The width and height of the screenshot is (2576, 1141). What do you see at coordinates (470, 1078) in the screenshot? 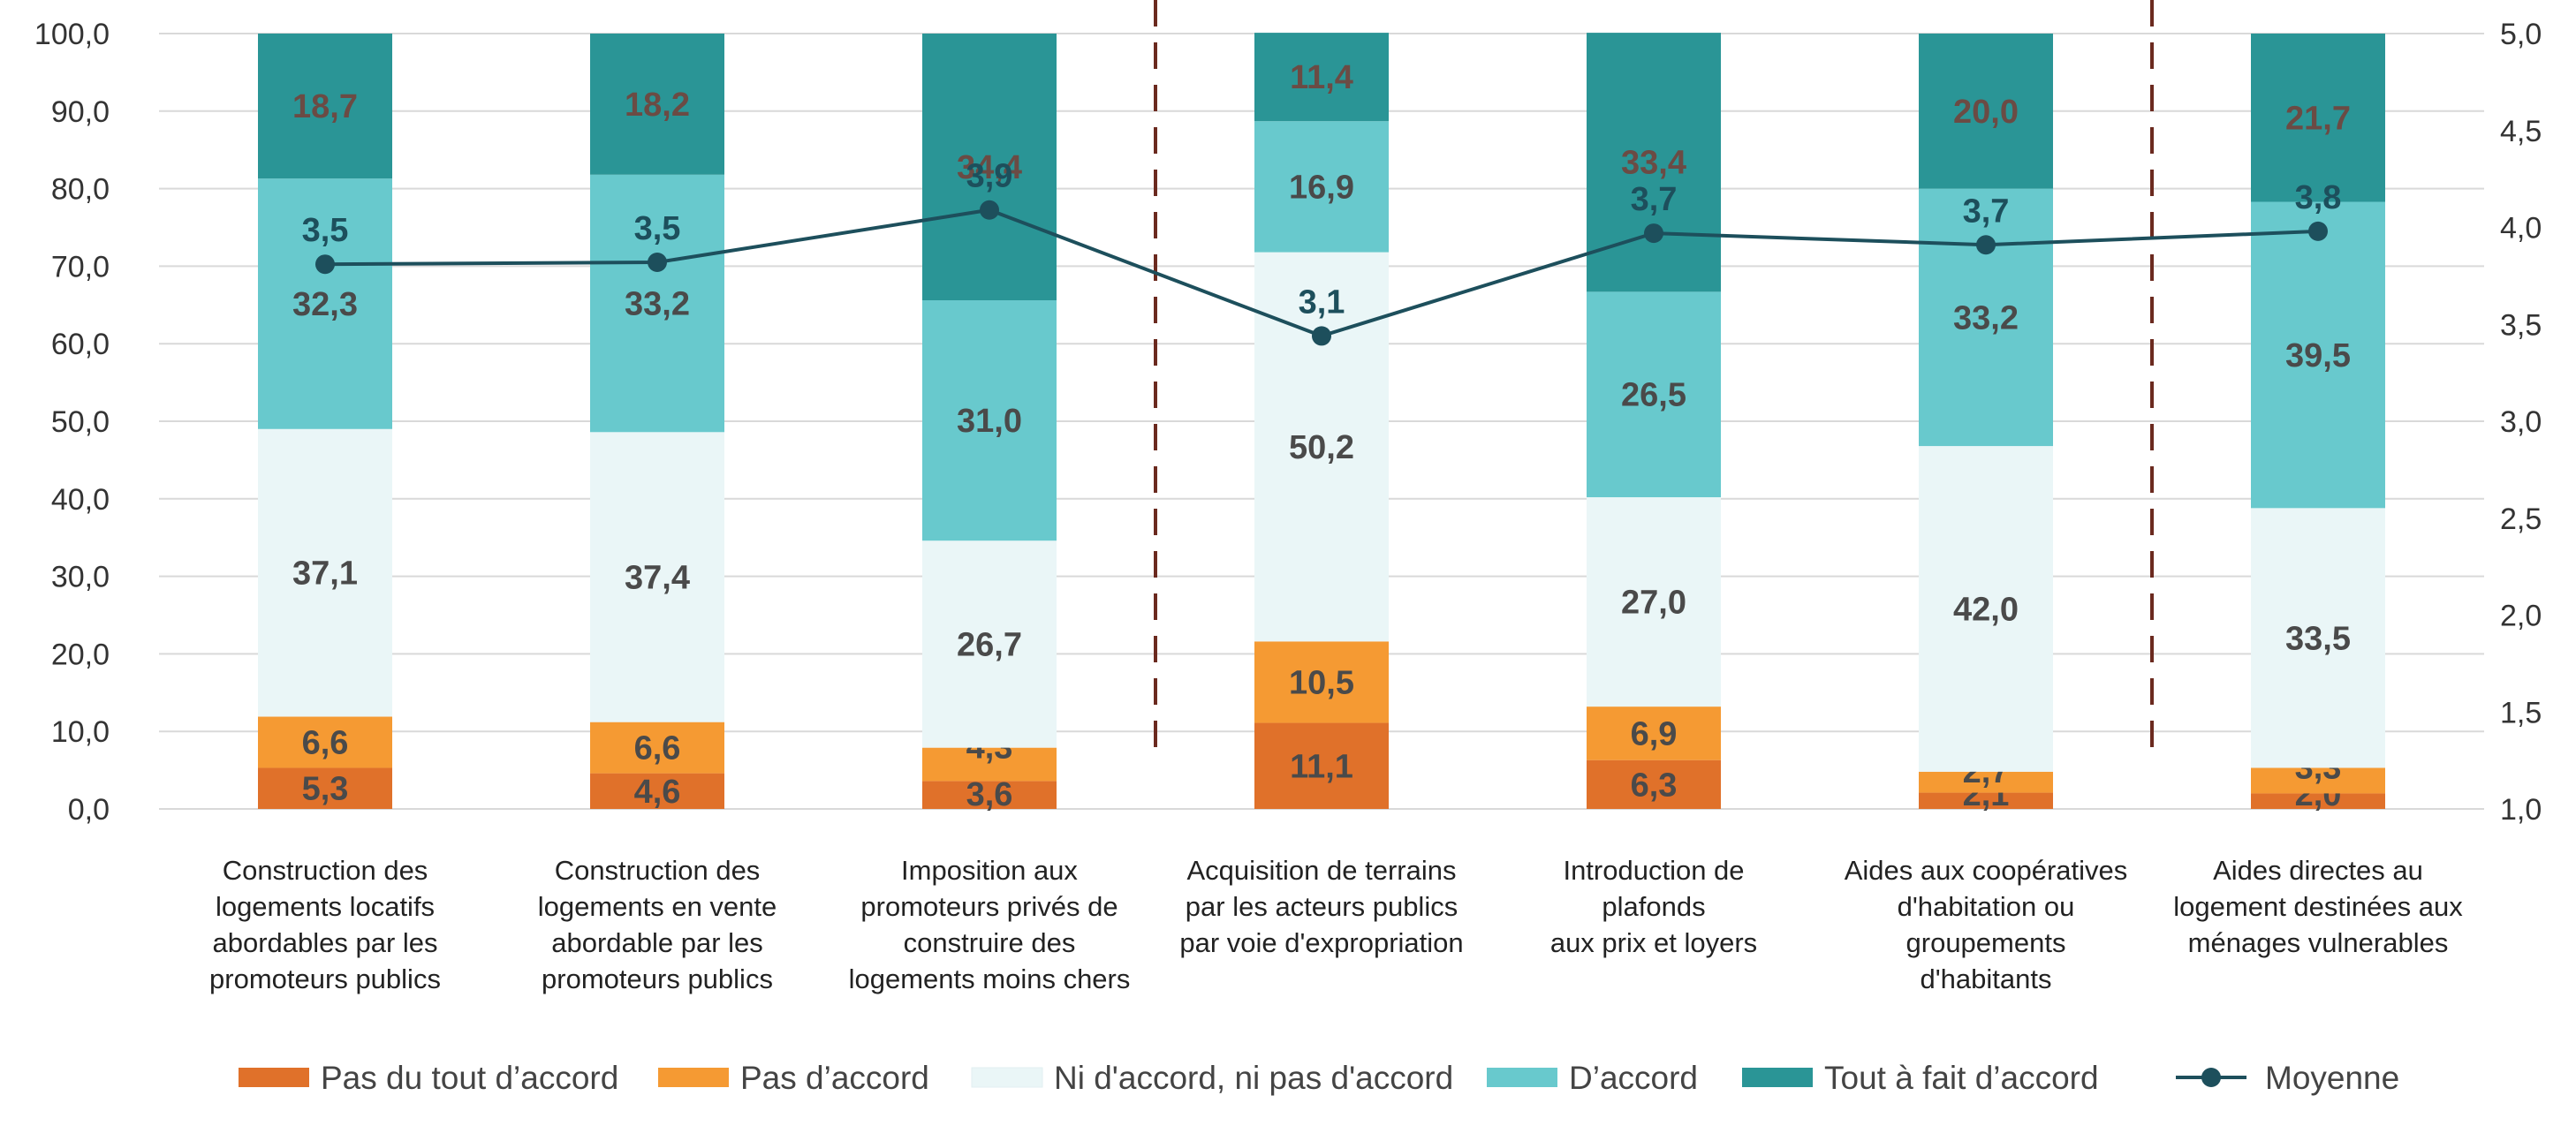
I see `legend-label: Pas du tout d’accord` at bounding box center [470, 1078].